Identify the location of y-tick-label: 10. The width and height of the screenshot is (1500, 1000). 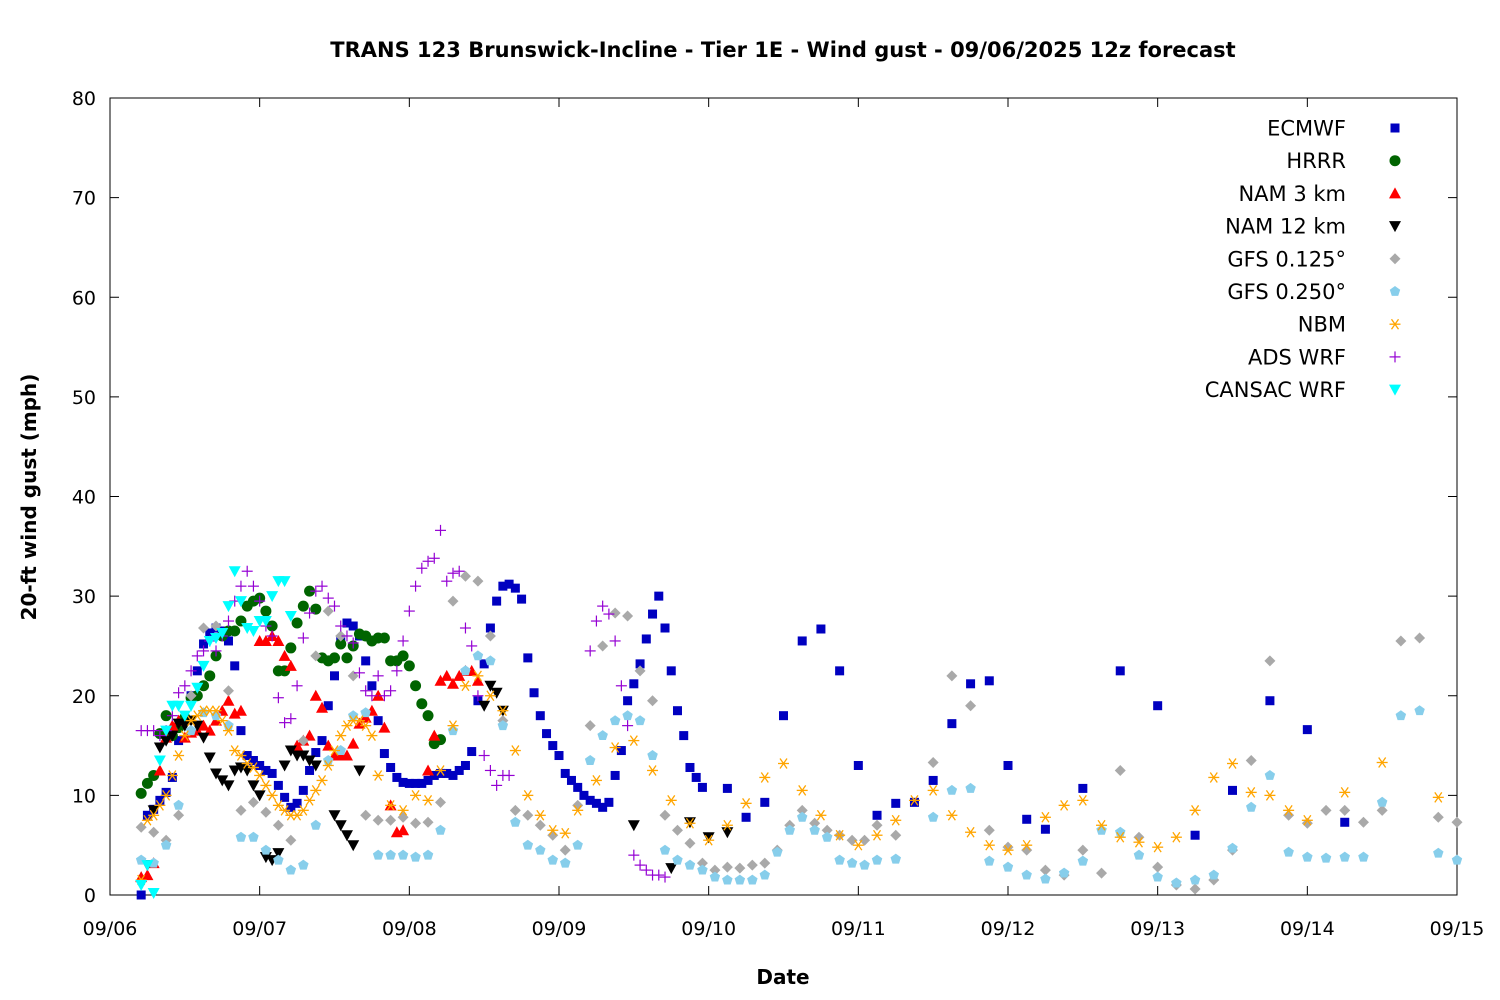
(84, 796).